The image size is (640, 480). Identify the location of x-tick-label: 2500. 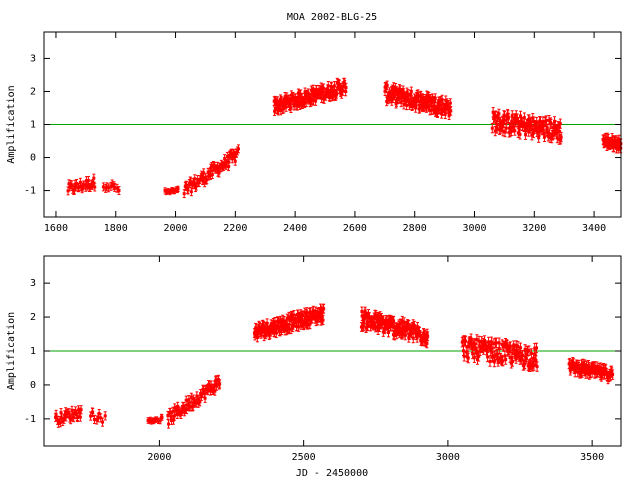
(304, 457).